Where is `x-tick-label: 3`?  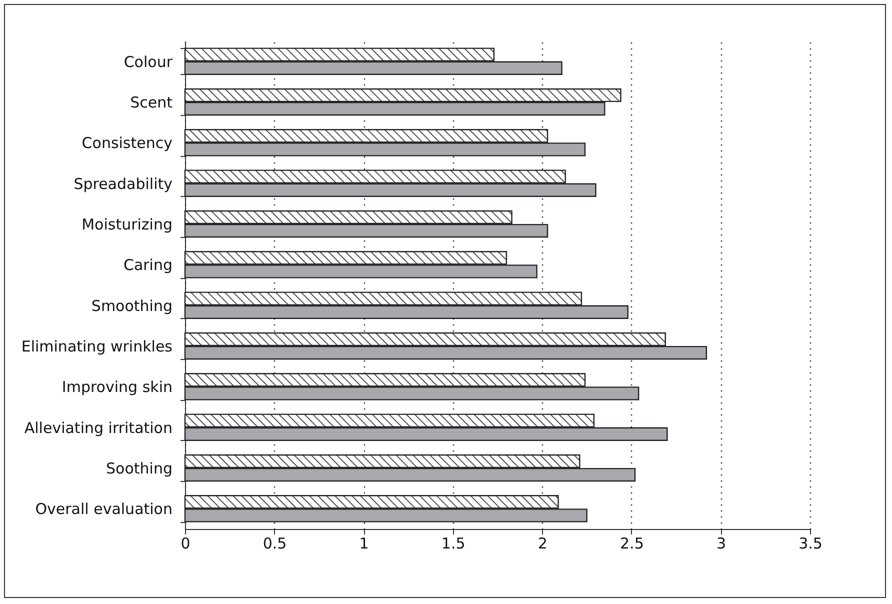 x-tick-label: 3 is located at coordinates (721, 543).